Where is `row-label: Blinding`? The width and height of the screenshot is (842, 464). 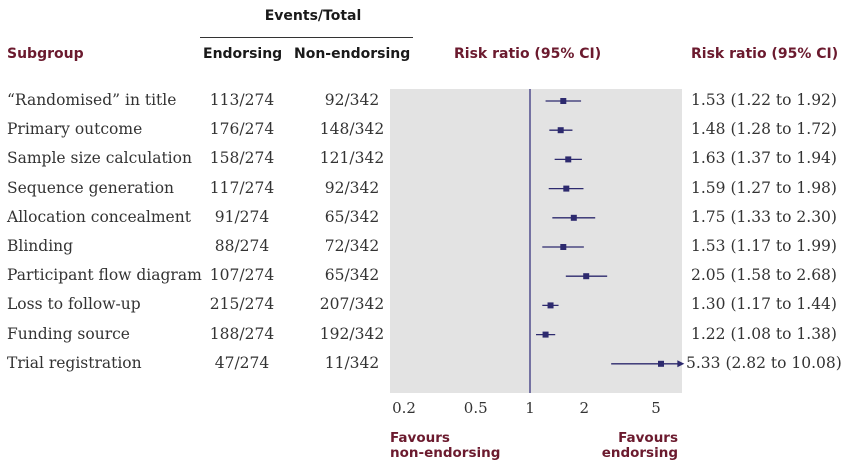 row-label: Blinding is located at coordinates (40, 246).